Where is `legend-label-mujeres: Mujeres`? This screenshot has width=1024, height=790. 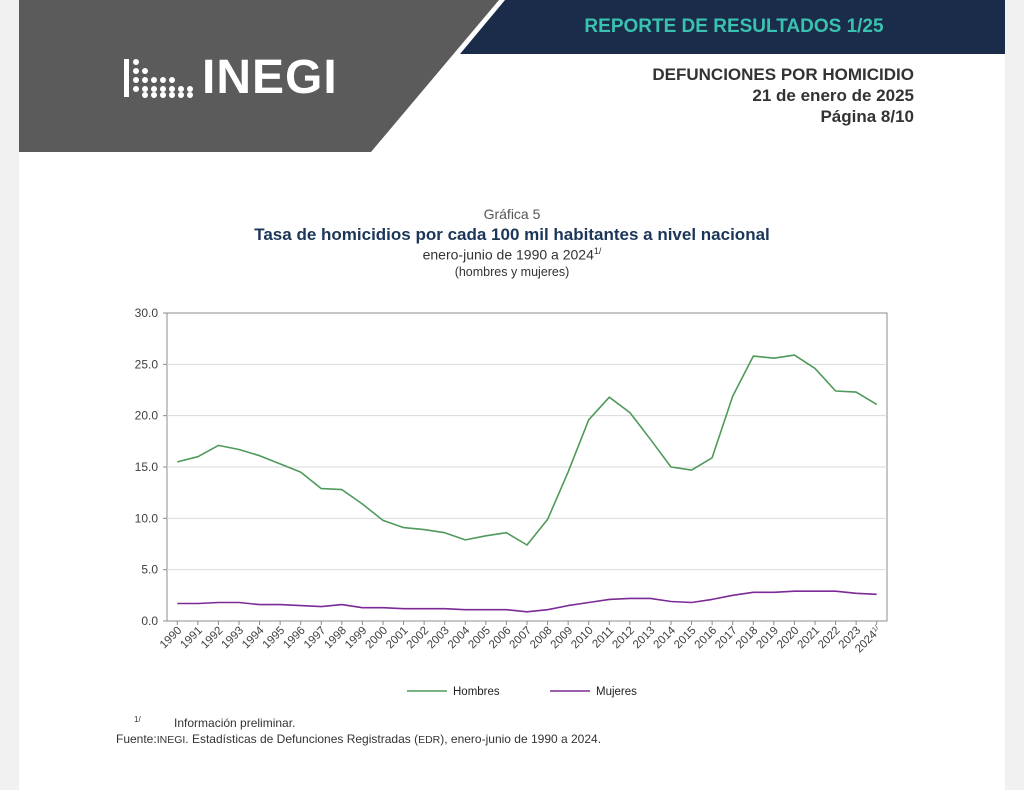 legend-label-mujeres: Mujeres is located at coordinates (616, 692).